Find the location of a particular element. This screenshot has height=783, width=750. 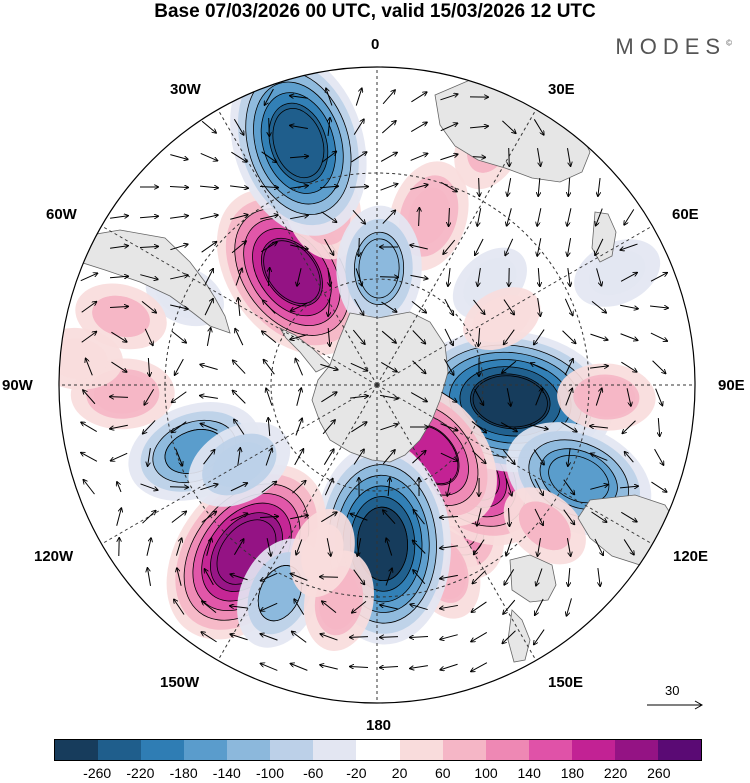

colorbar-tick-label: 60 is located at coordinates (443, 773).